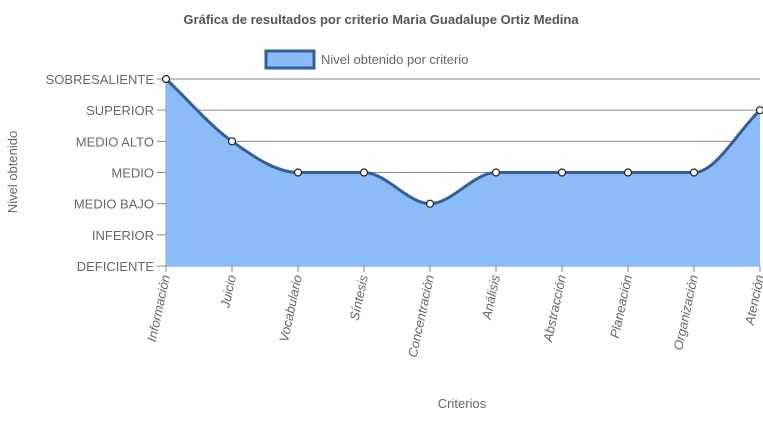 The height and width of the screenshot is (422, 763). Describe the element at coordinates (132, 173) in the screenshot. I see `y-tick-label: MEDIO` at that location.